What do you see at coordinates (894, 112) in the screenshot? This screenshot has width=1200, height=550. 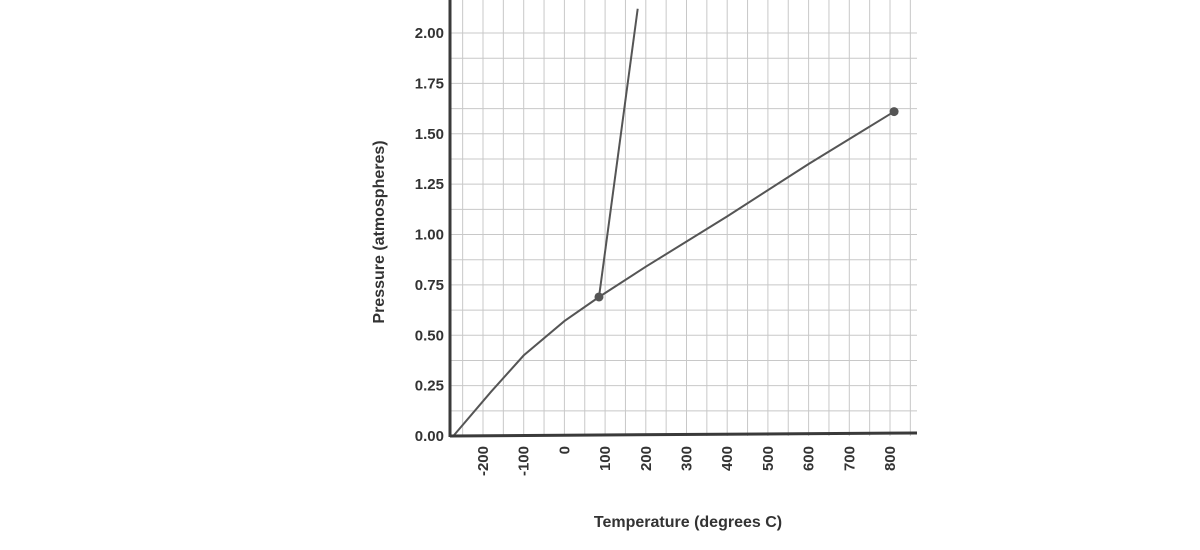 I see `data-point-marker` at bounding box center [894, 112].